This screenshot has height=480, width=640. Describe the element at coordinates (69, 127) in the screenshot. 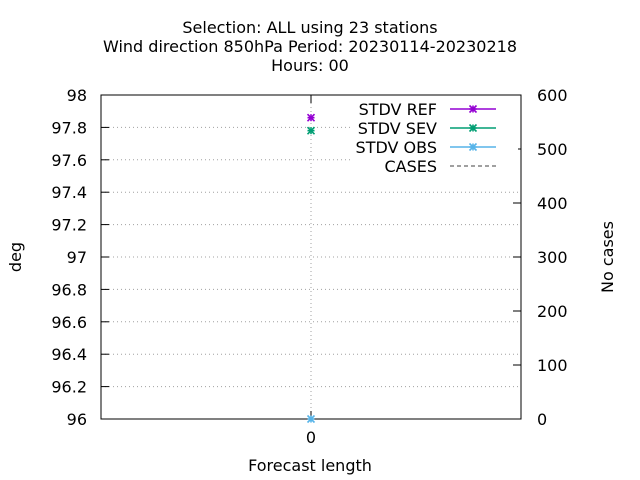

I see `y-tick-label: 97.8` at that location.